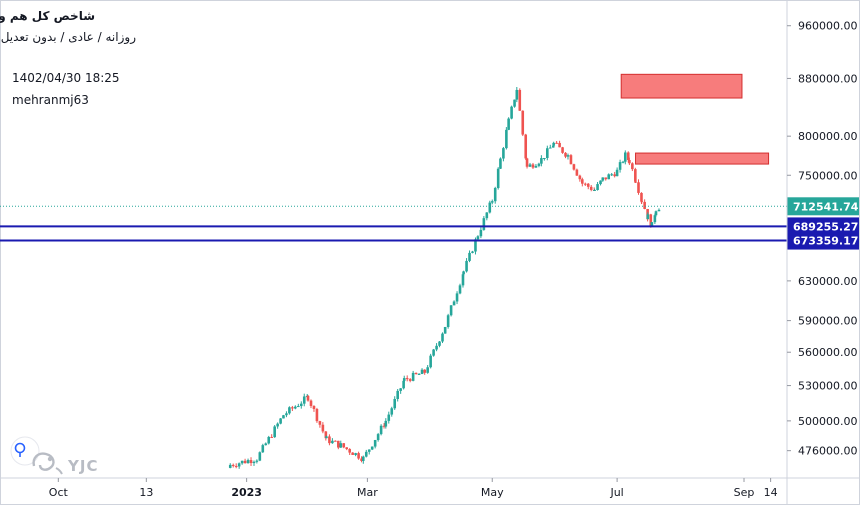 The height and width of the screenshot is (506, 861). Describe the element at coordinates (83, 466) in the screenshot. I see `watermark-text: YJC` at that location.